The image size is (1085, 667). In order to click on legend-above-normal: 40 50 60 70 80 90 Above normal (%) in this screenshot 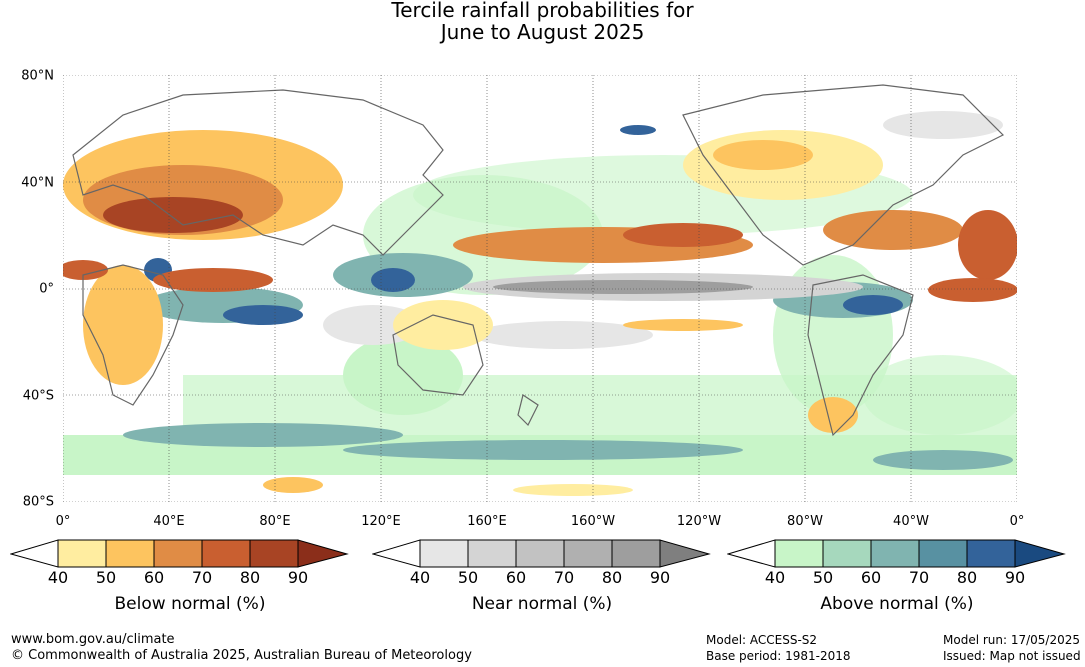, I will do `click(896, 583)`.